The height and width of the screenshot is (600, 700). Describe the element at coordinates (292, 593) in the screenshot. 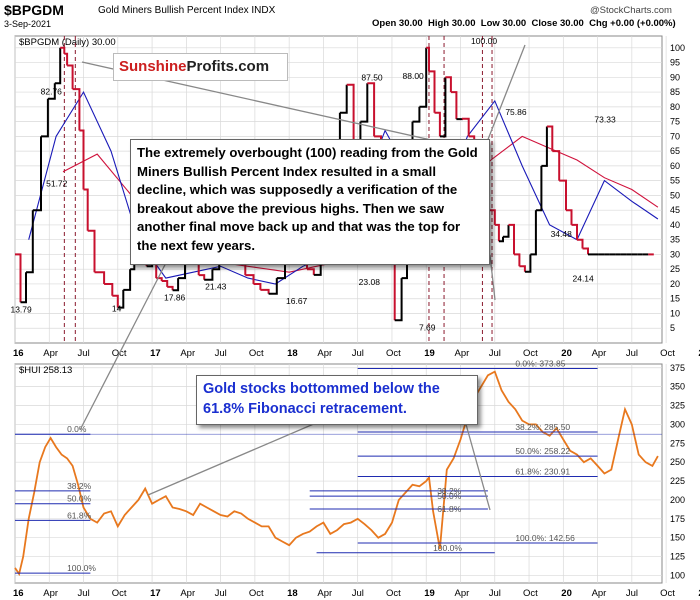

I see `hui-x-tick-label: 18` at that location.